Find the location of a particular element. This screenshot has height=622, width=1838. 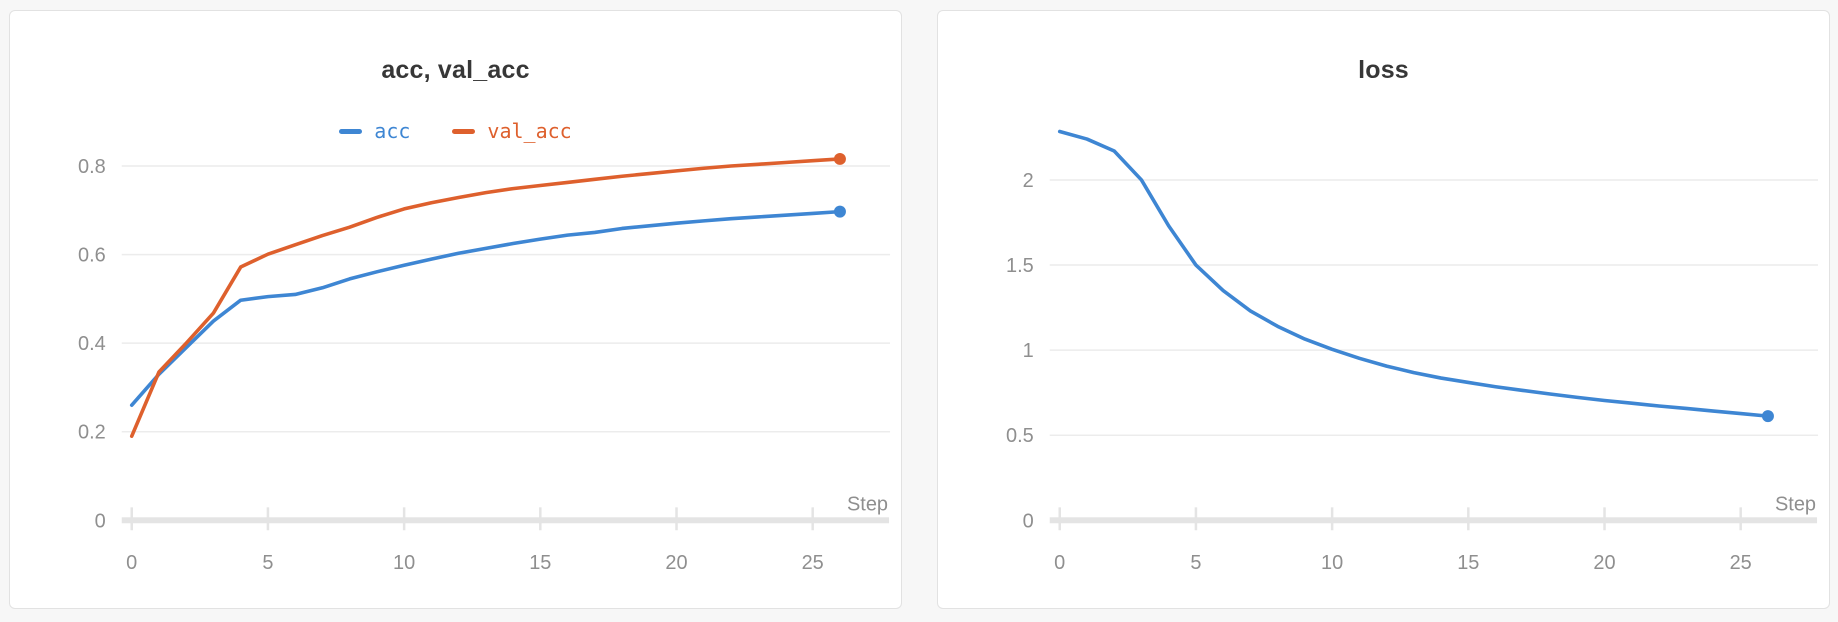

series-end-marker-acc is located at coordinates (839, 211).